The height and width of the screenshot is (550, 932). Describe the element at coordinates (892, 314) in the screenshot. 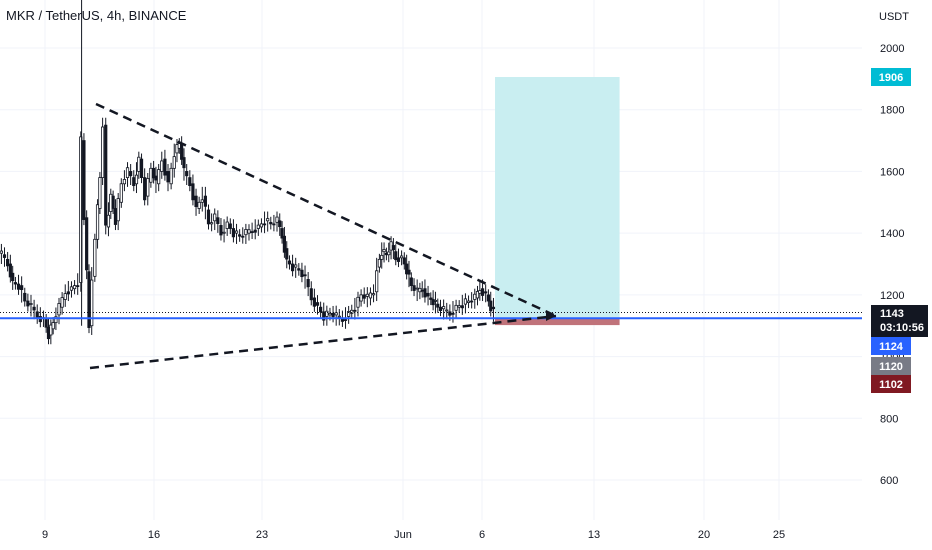

I see `badge-price: 1143` at that location.